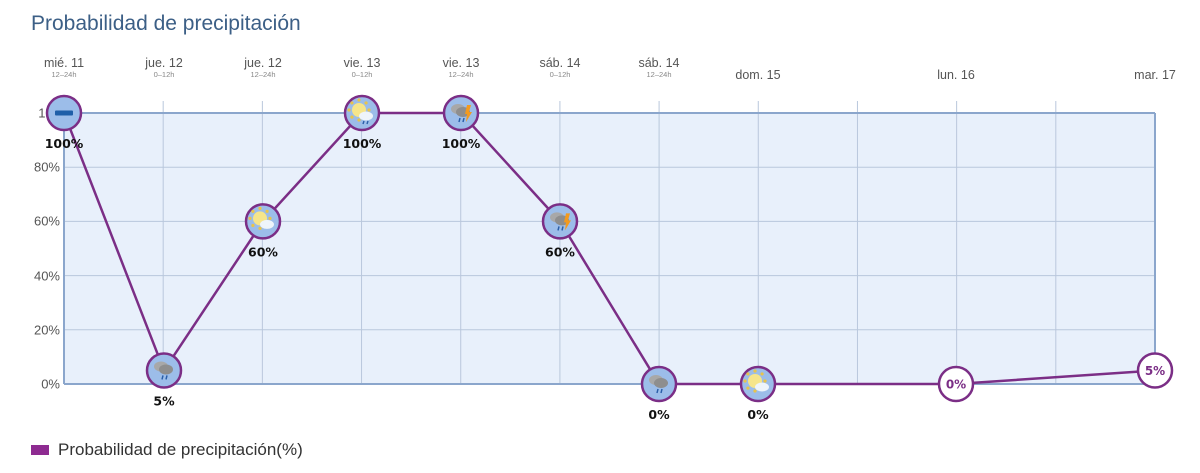  Describe the element at coordinates (50, 384) in the screenshot. I see `y-axis-label: 0%` at that location.